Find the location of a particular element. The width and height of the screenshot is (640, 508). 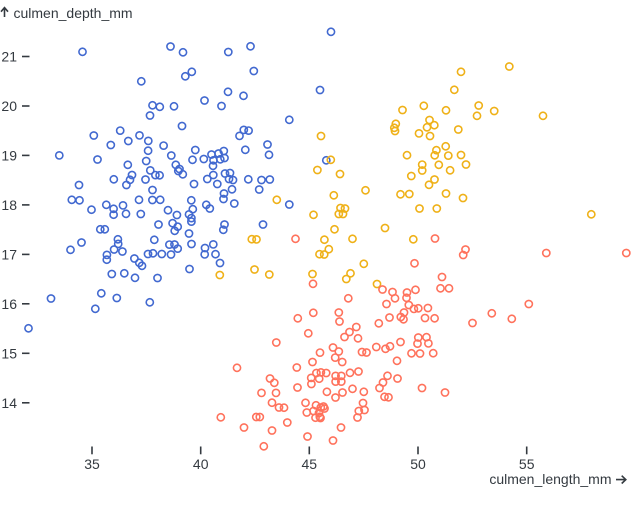

svg-text: 55 is located at coordinates (527, 464).